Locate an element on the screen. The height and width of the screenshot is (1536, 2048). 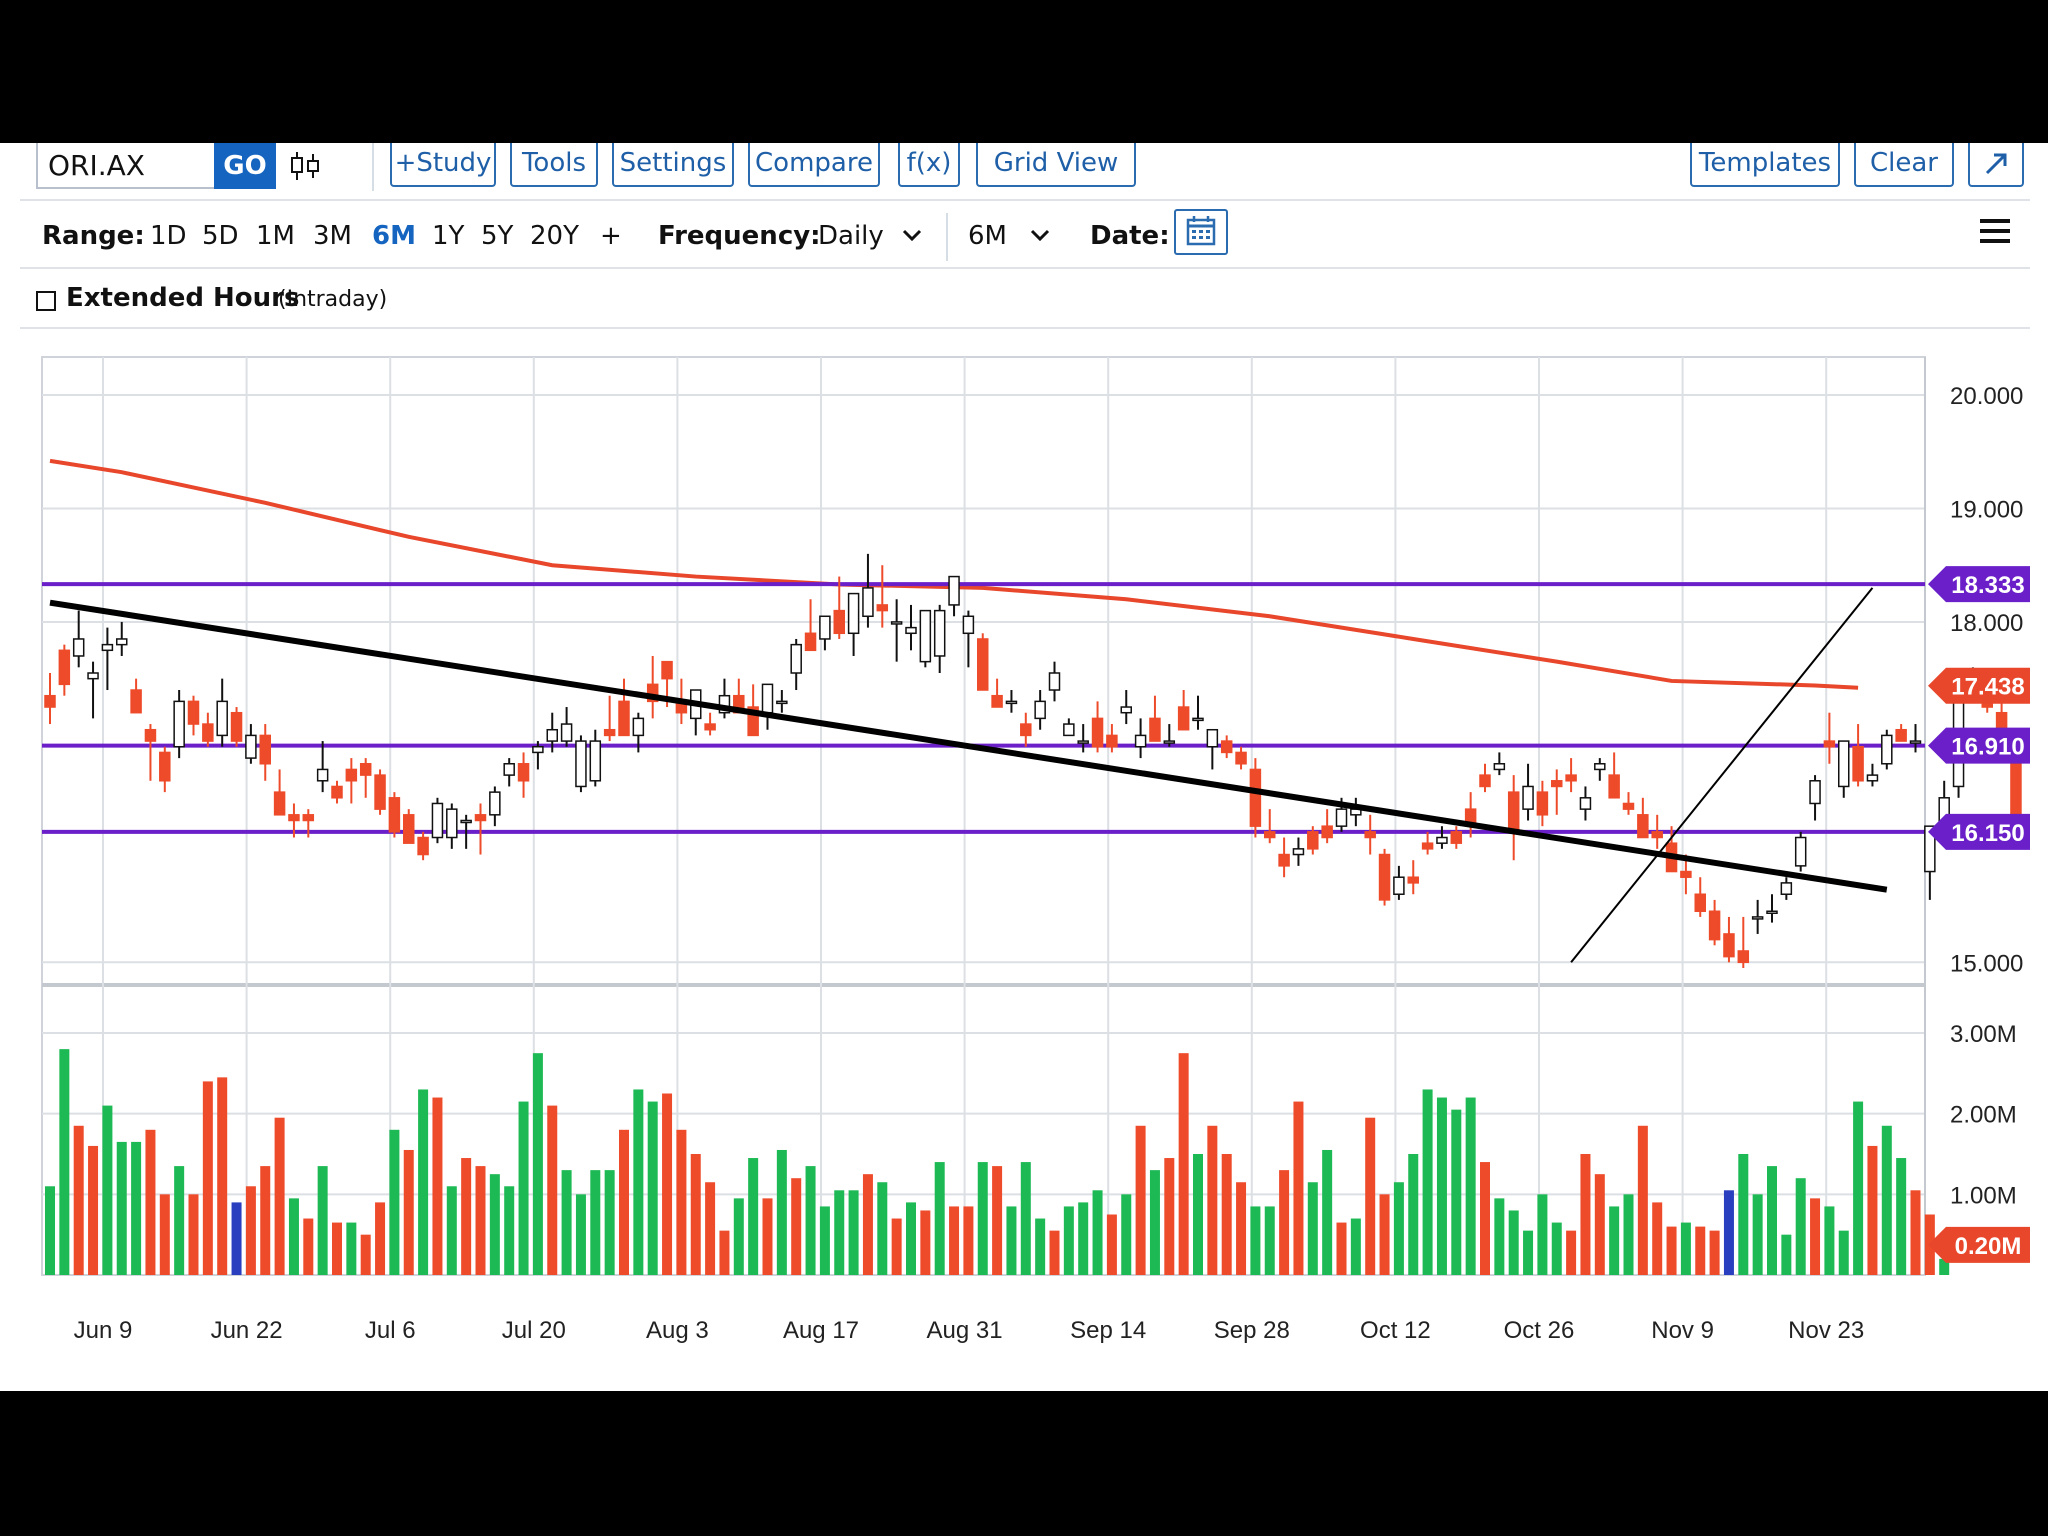
clear-button: Clear is located at coordinates (1904, 165).